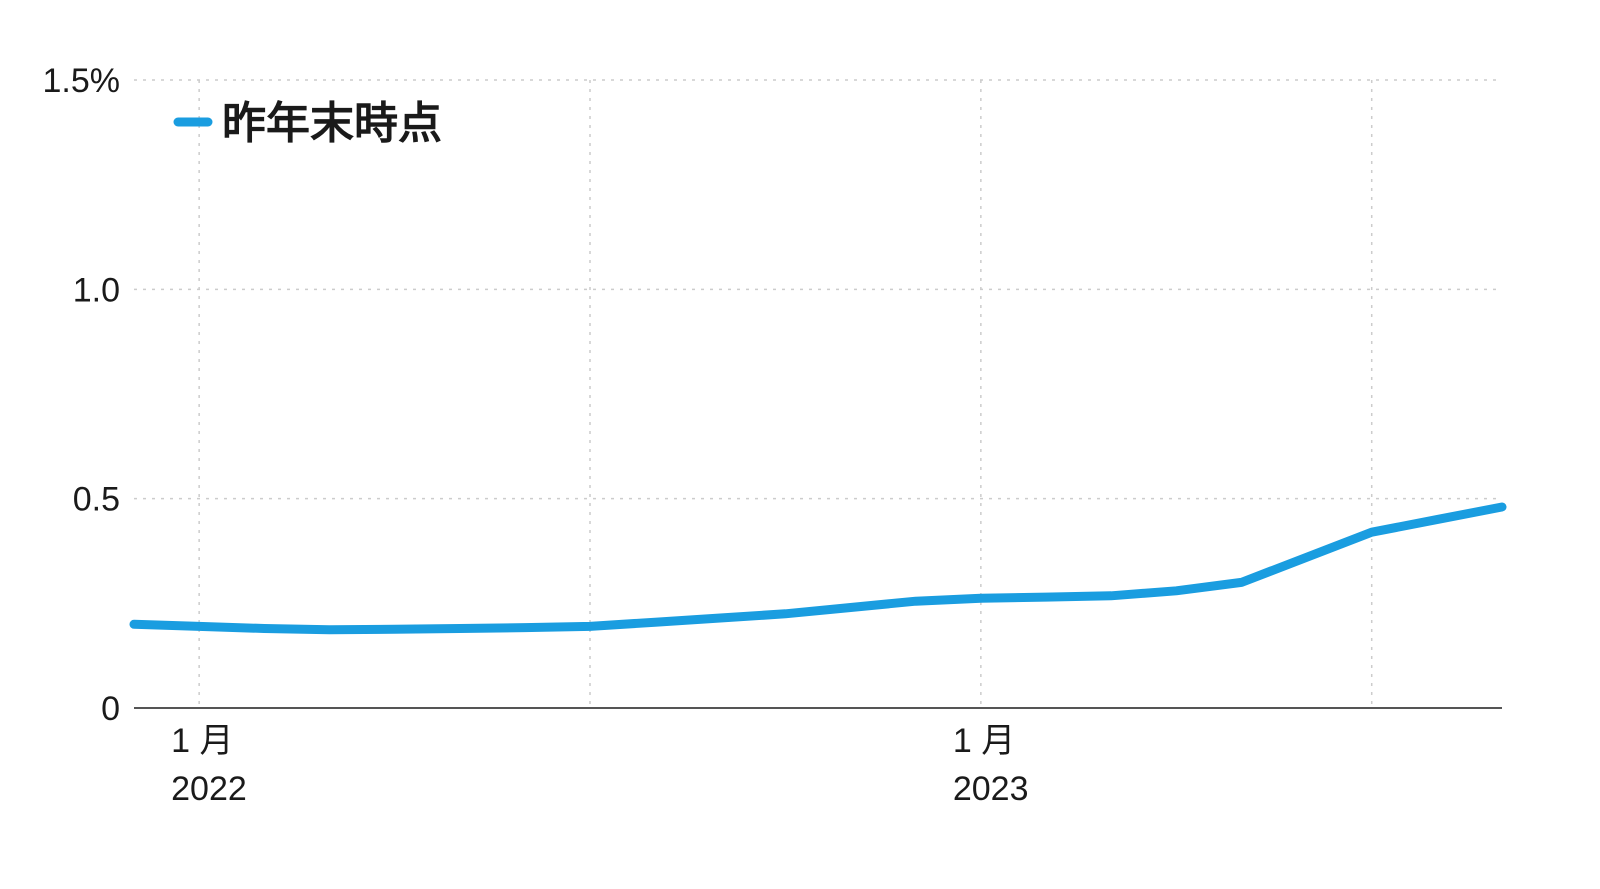 Image resolution: width=1600 pixels, height=889 pixels. What do you see at coordinates (96, 500) in the screenshot?
I see `y-tick-label: 0.5` at bounding box center [96, 500].